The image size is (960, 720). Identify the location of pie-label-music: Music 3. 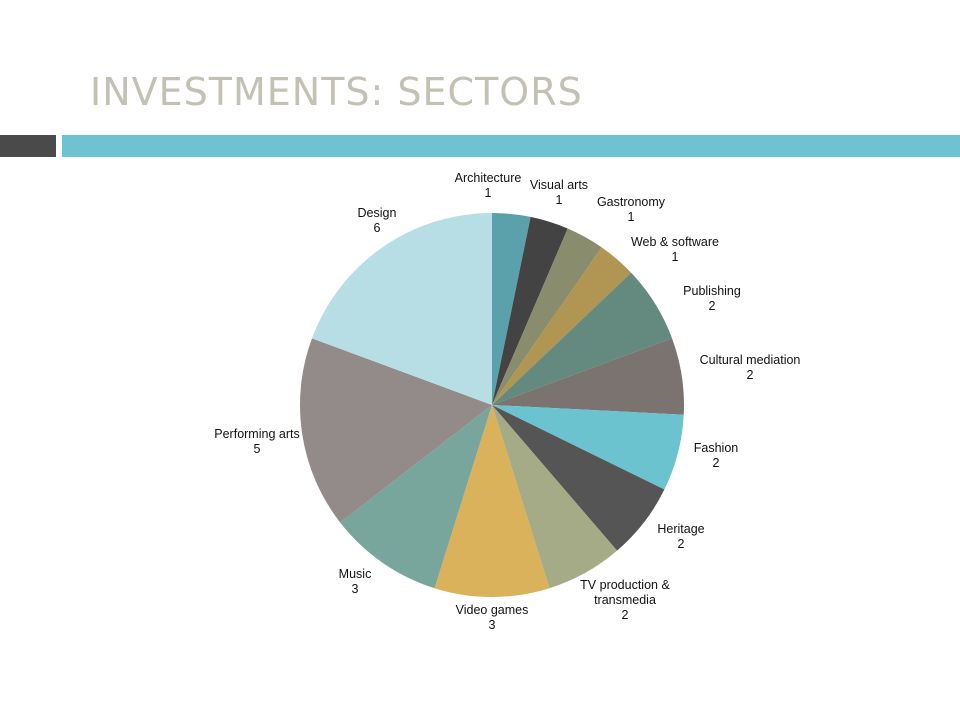
(355, 581).